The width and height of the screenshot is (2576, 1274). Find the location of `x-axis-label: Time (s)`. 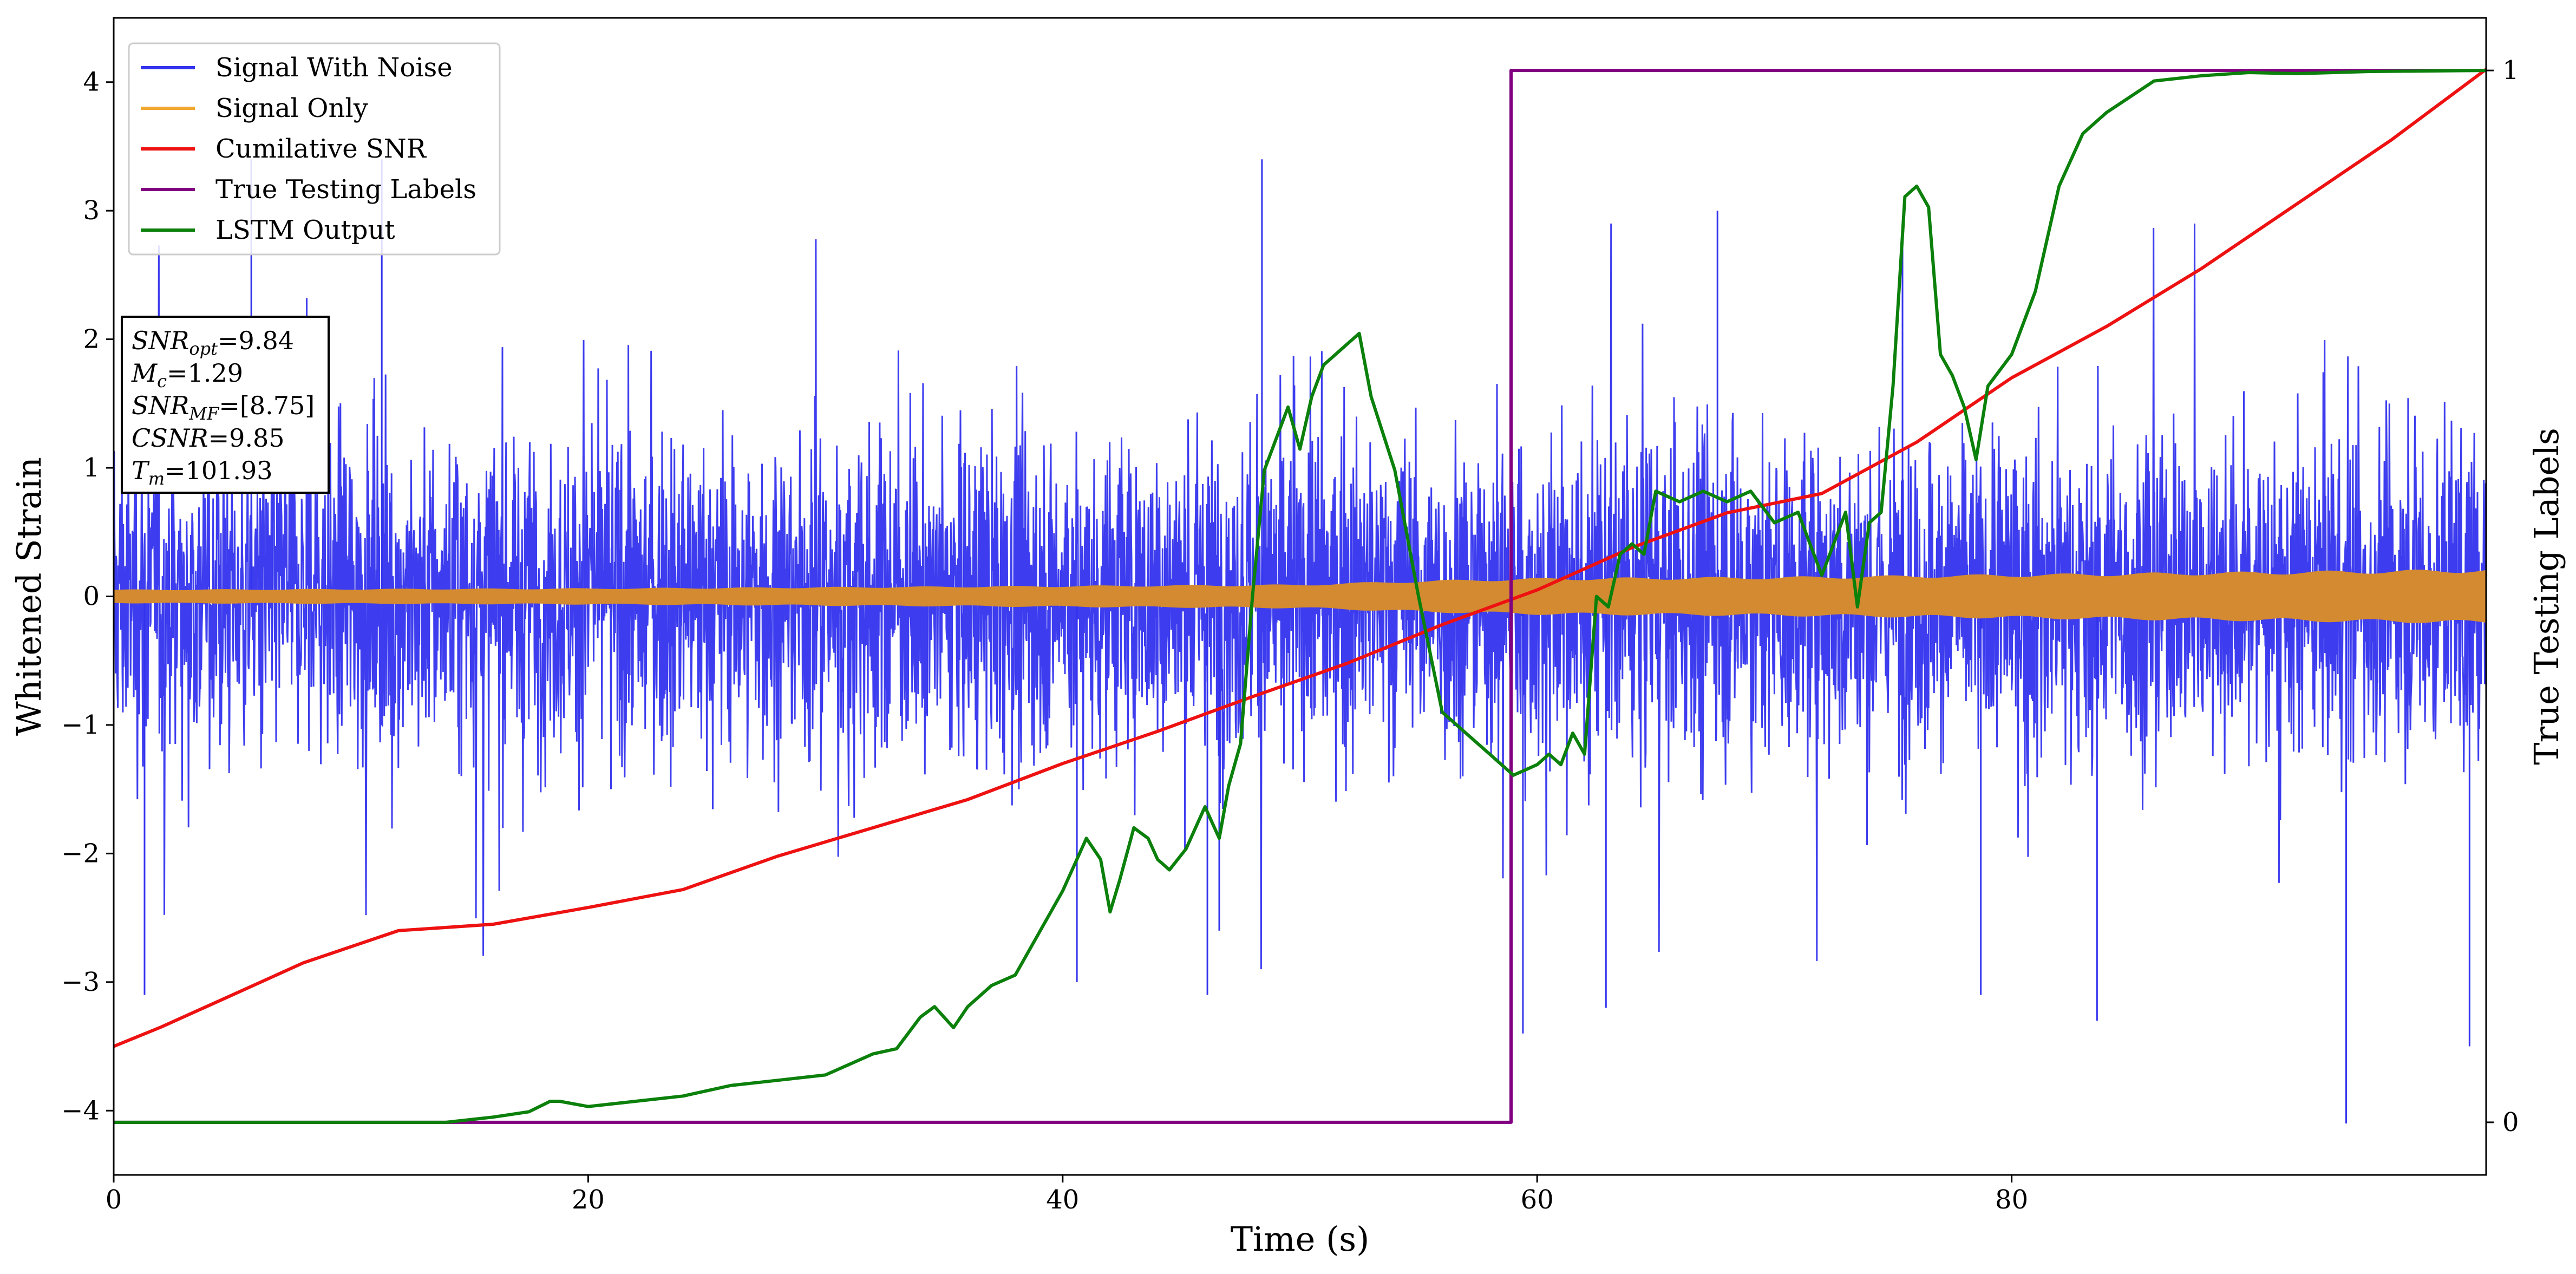

x-axis-label: Time (s) is located at coordinates (1301, 1239).